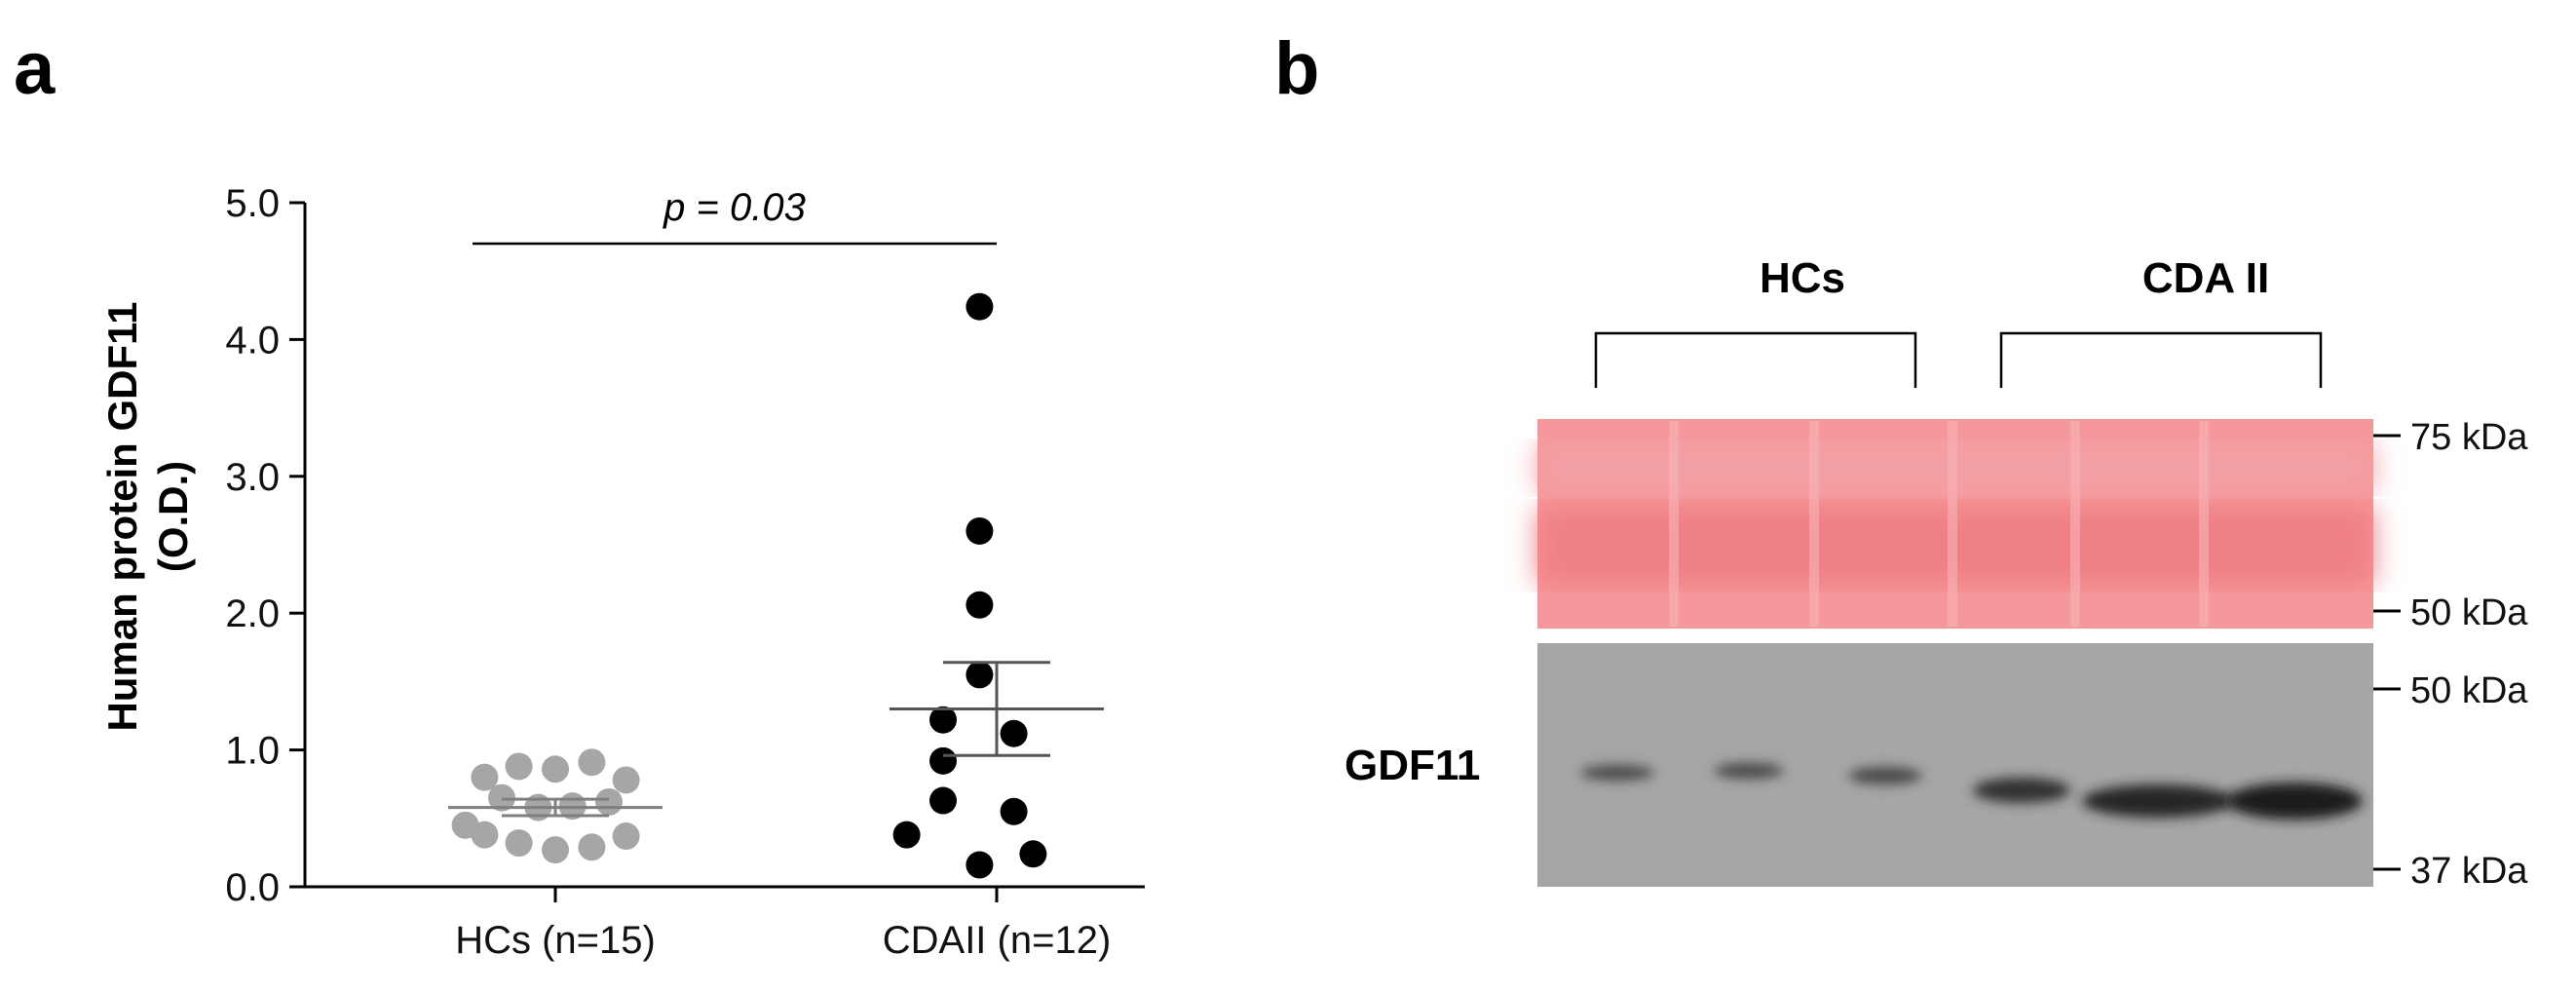 The image size is (2576, 993). Describe the element at coordinates (252, 203) in the screenshot. I see `y-tick-label: 5.0` at that location.